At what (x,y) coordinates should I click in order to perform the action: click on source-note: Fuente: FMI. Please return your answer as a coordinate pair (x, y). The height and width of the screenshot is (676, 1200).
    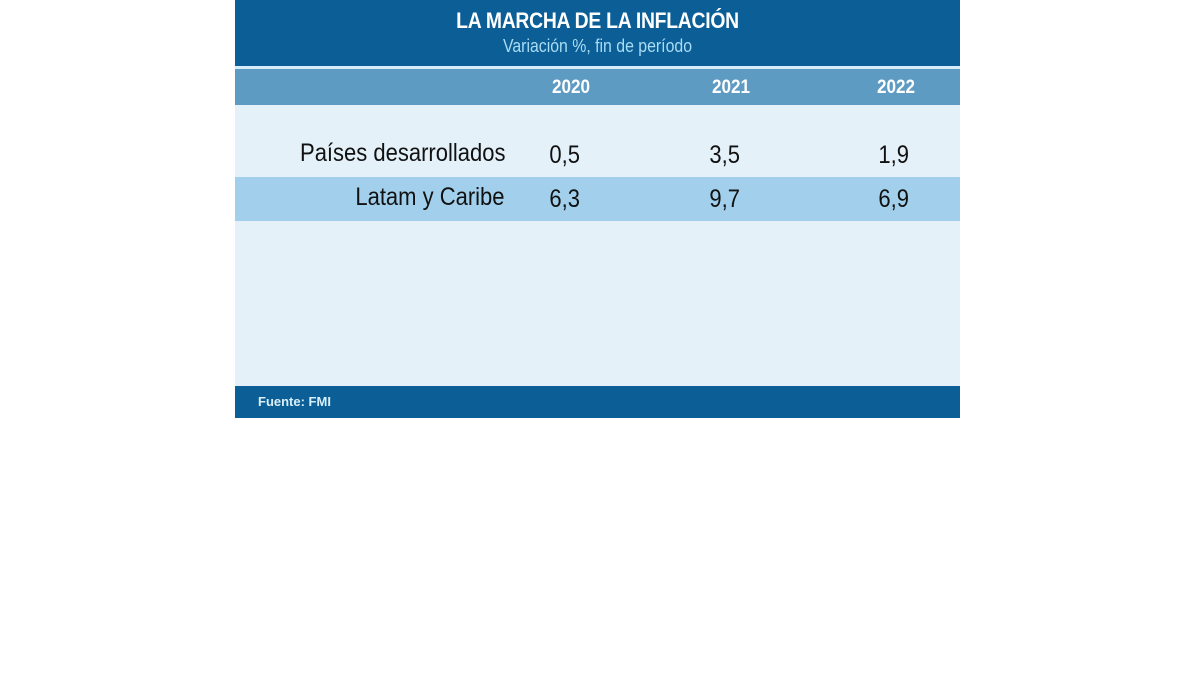
    Looking at the image, I should click on (294, 401).